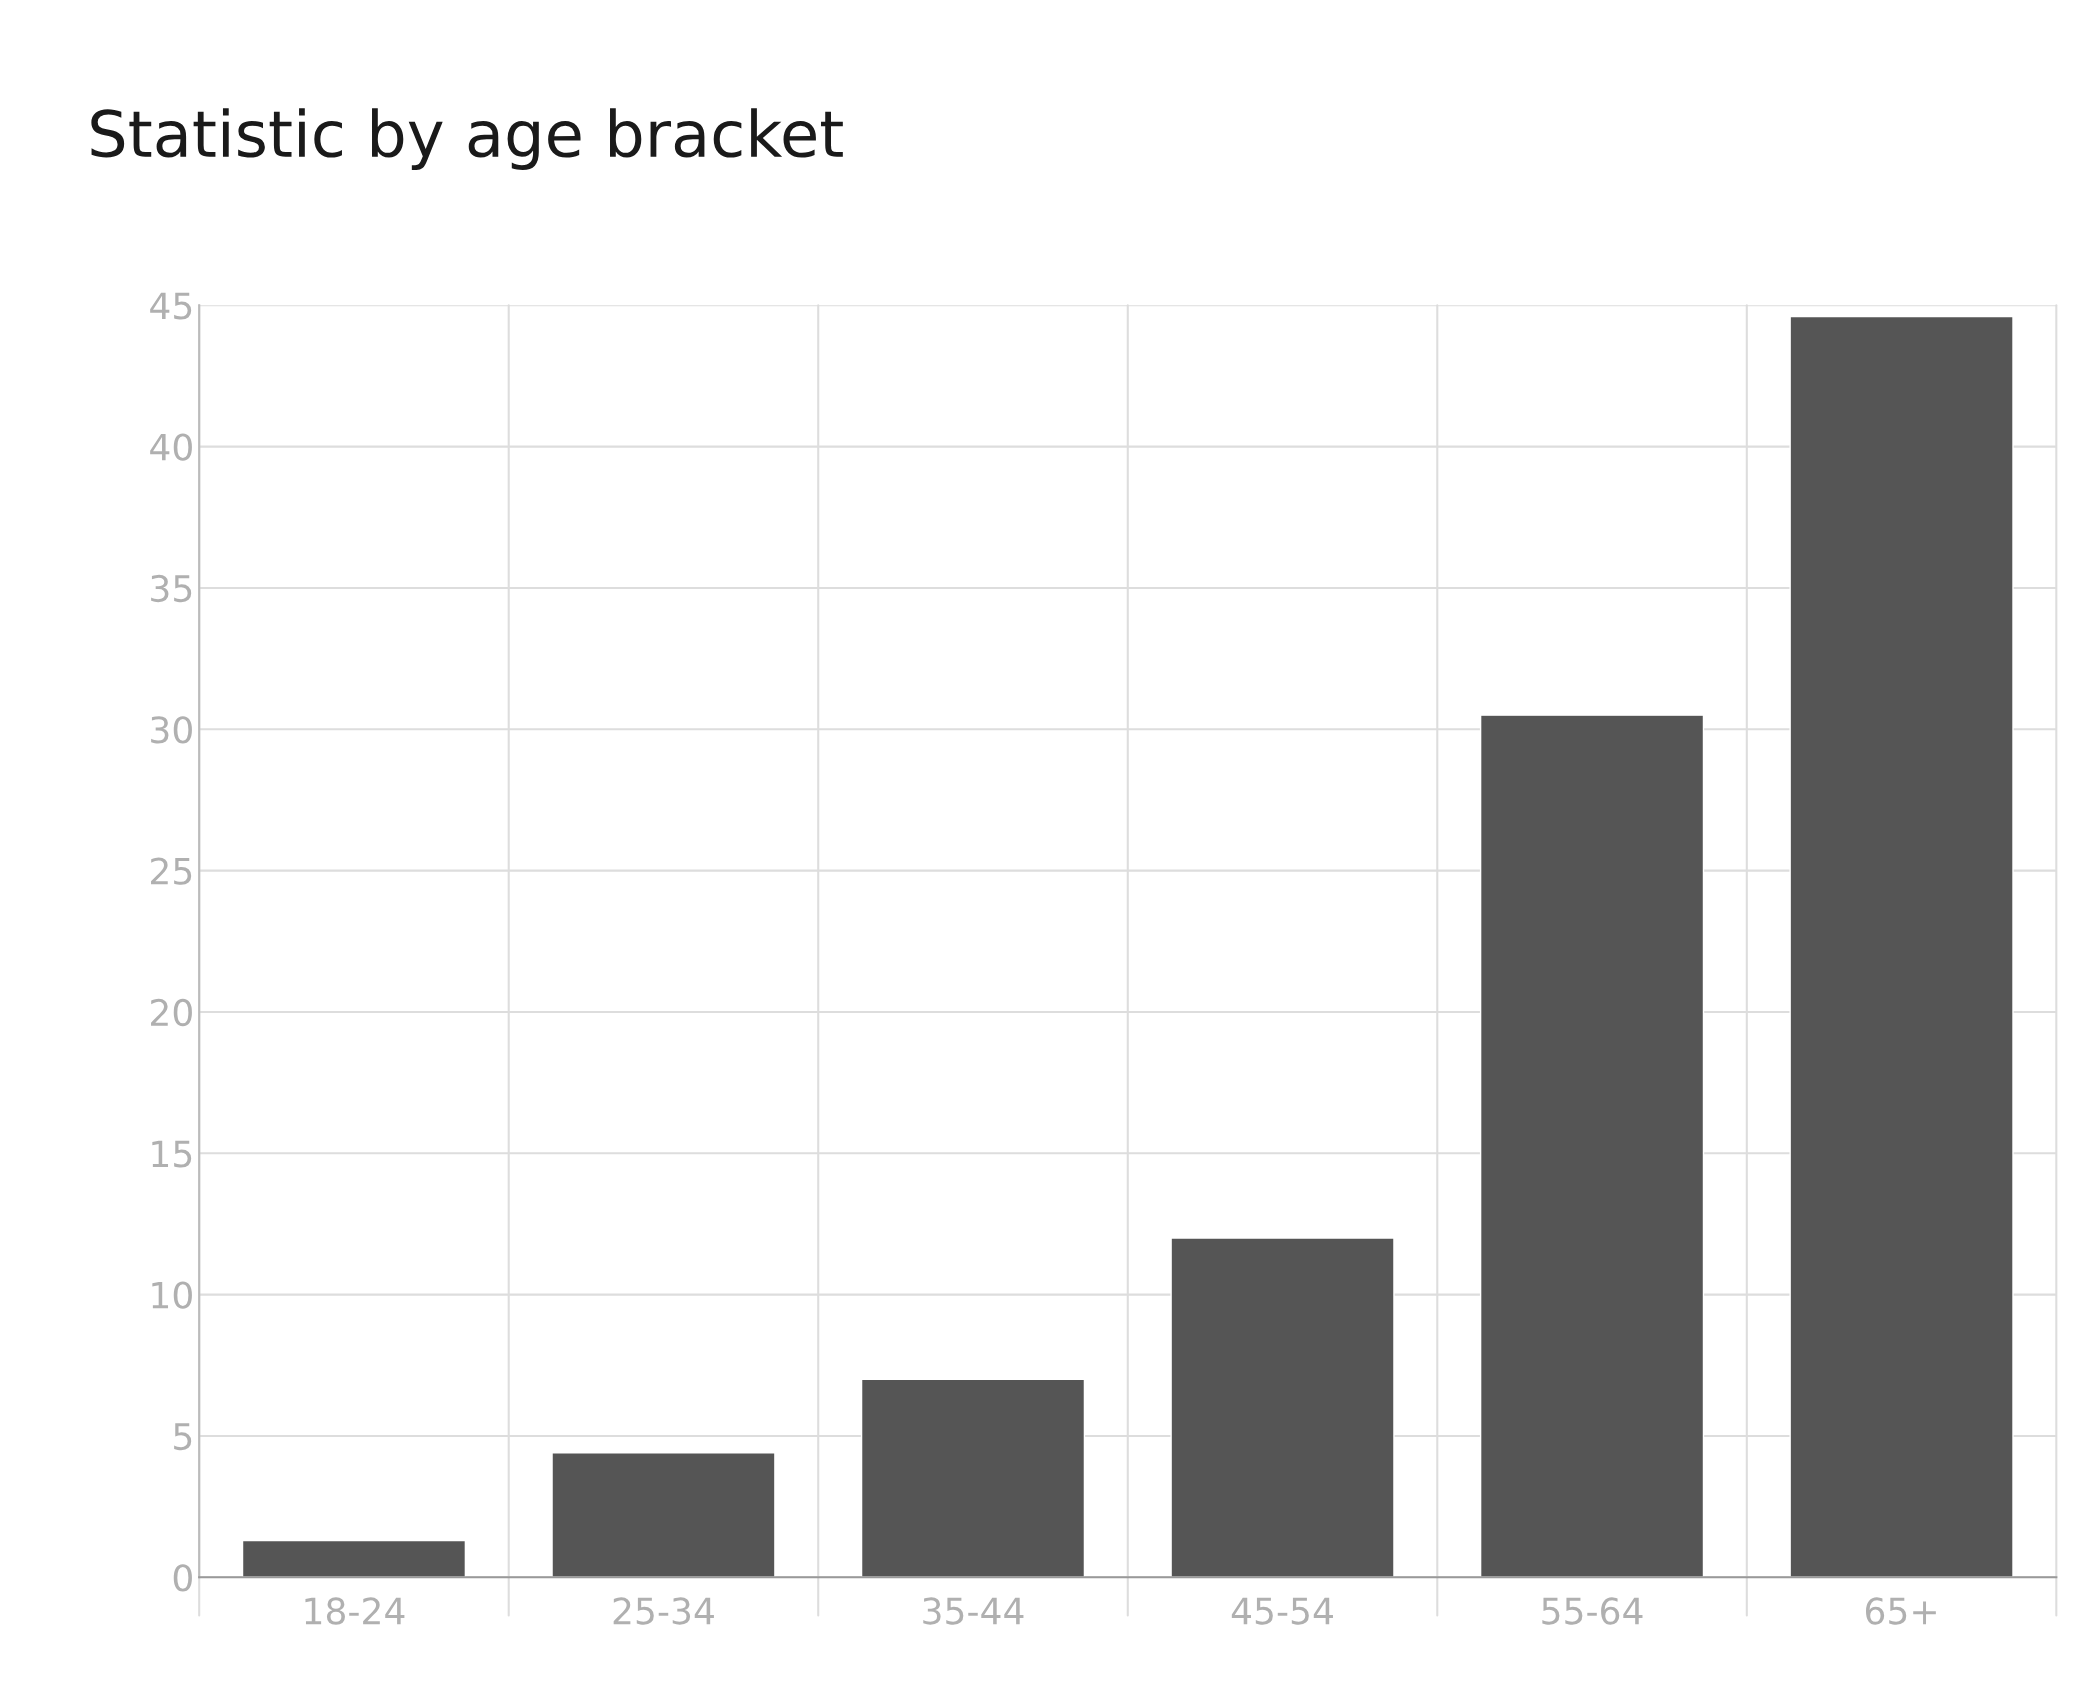 The image size is (2075, 1696). Describe the element at coordinates (183, 1437) in the screenshot. I see `y-tick-label: 5` at that location.